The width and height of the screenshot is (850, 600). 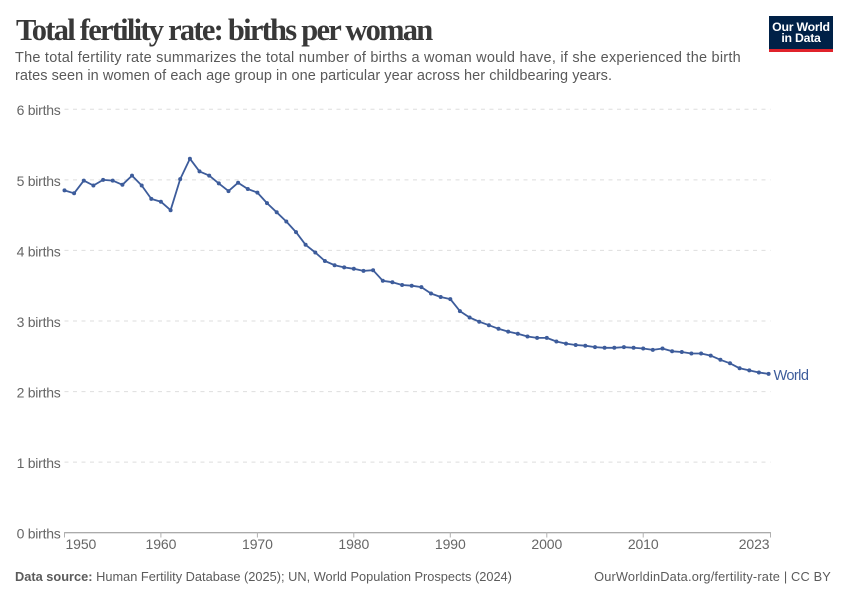 What do you see at coordinates (81, 544) in the screenshot?
I see `svg-text: 1950` at bounding box center [81, 544].